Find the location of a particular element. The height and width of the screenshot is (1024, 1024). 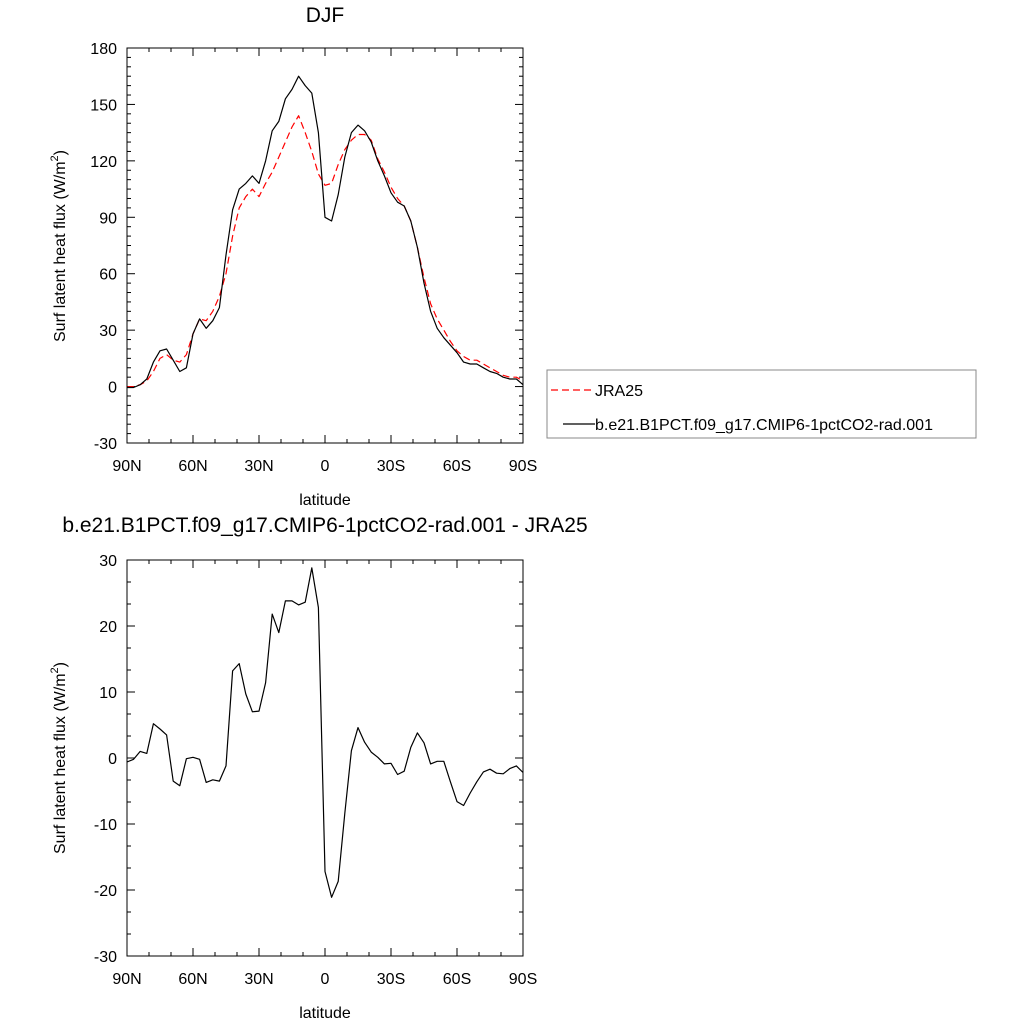

top-panel-jra25-line is located at coordinates (325, 251).